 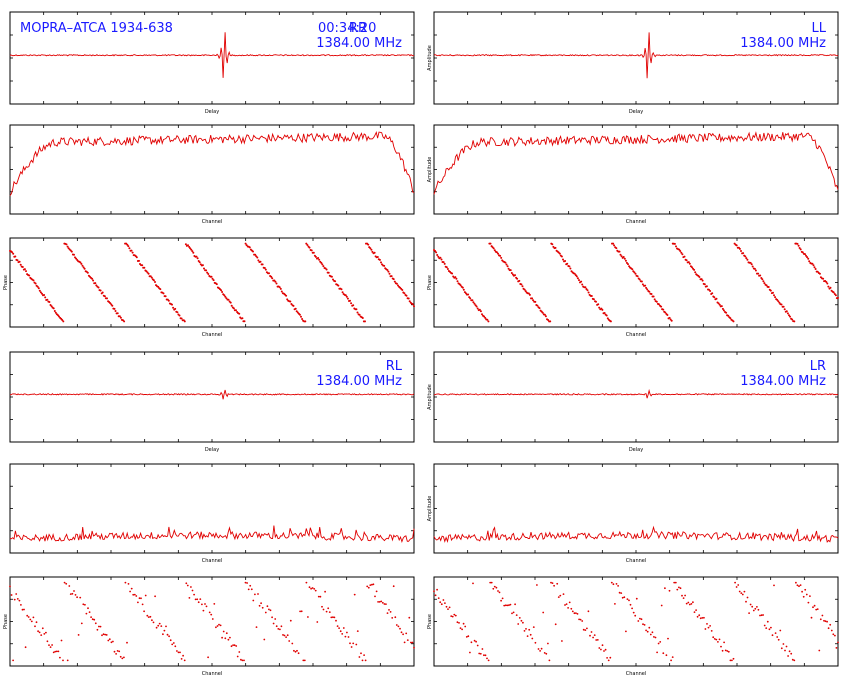 I want to click on ll-phase-xlabel: Channel, so click(x=636, y=335).